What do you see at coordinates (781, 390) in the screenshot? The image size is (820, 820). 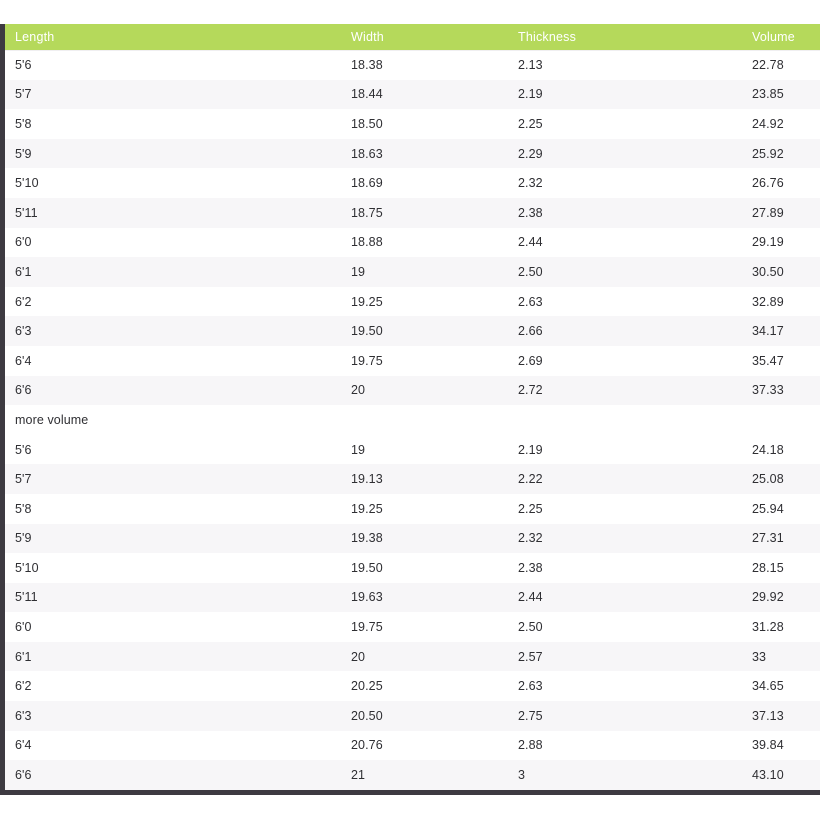 I see `cell-volume: 37.33` at bounding box center [781, 390].